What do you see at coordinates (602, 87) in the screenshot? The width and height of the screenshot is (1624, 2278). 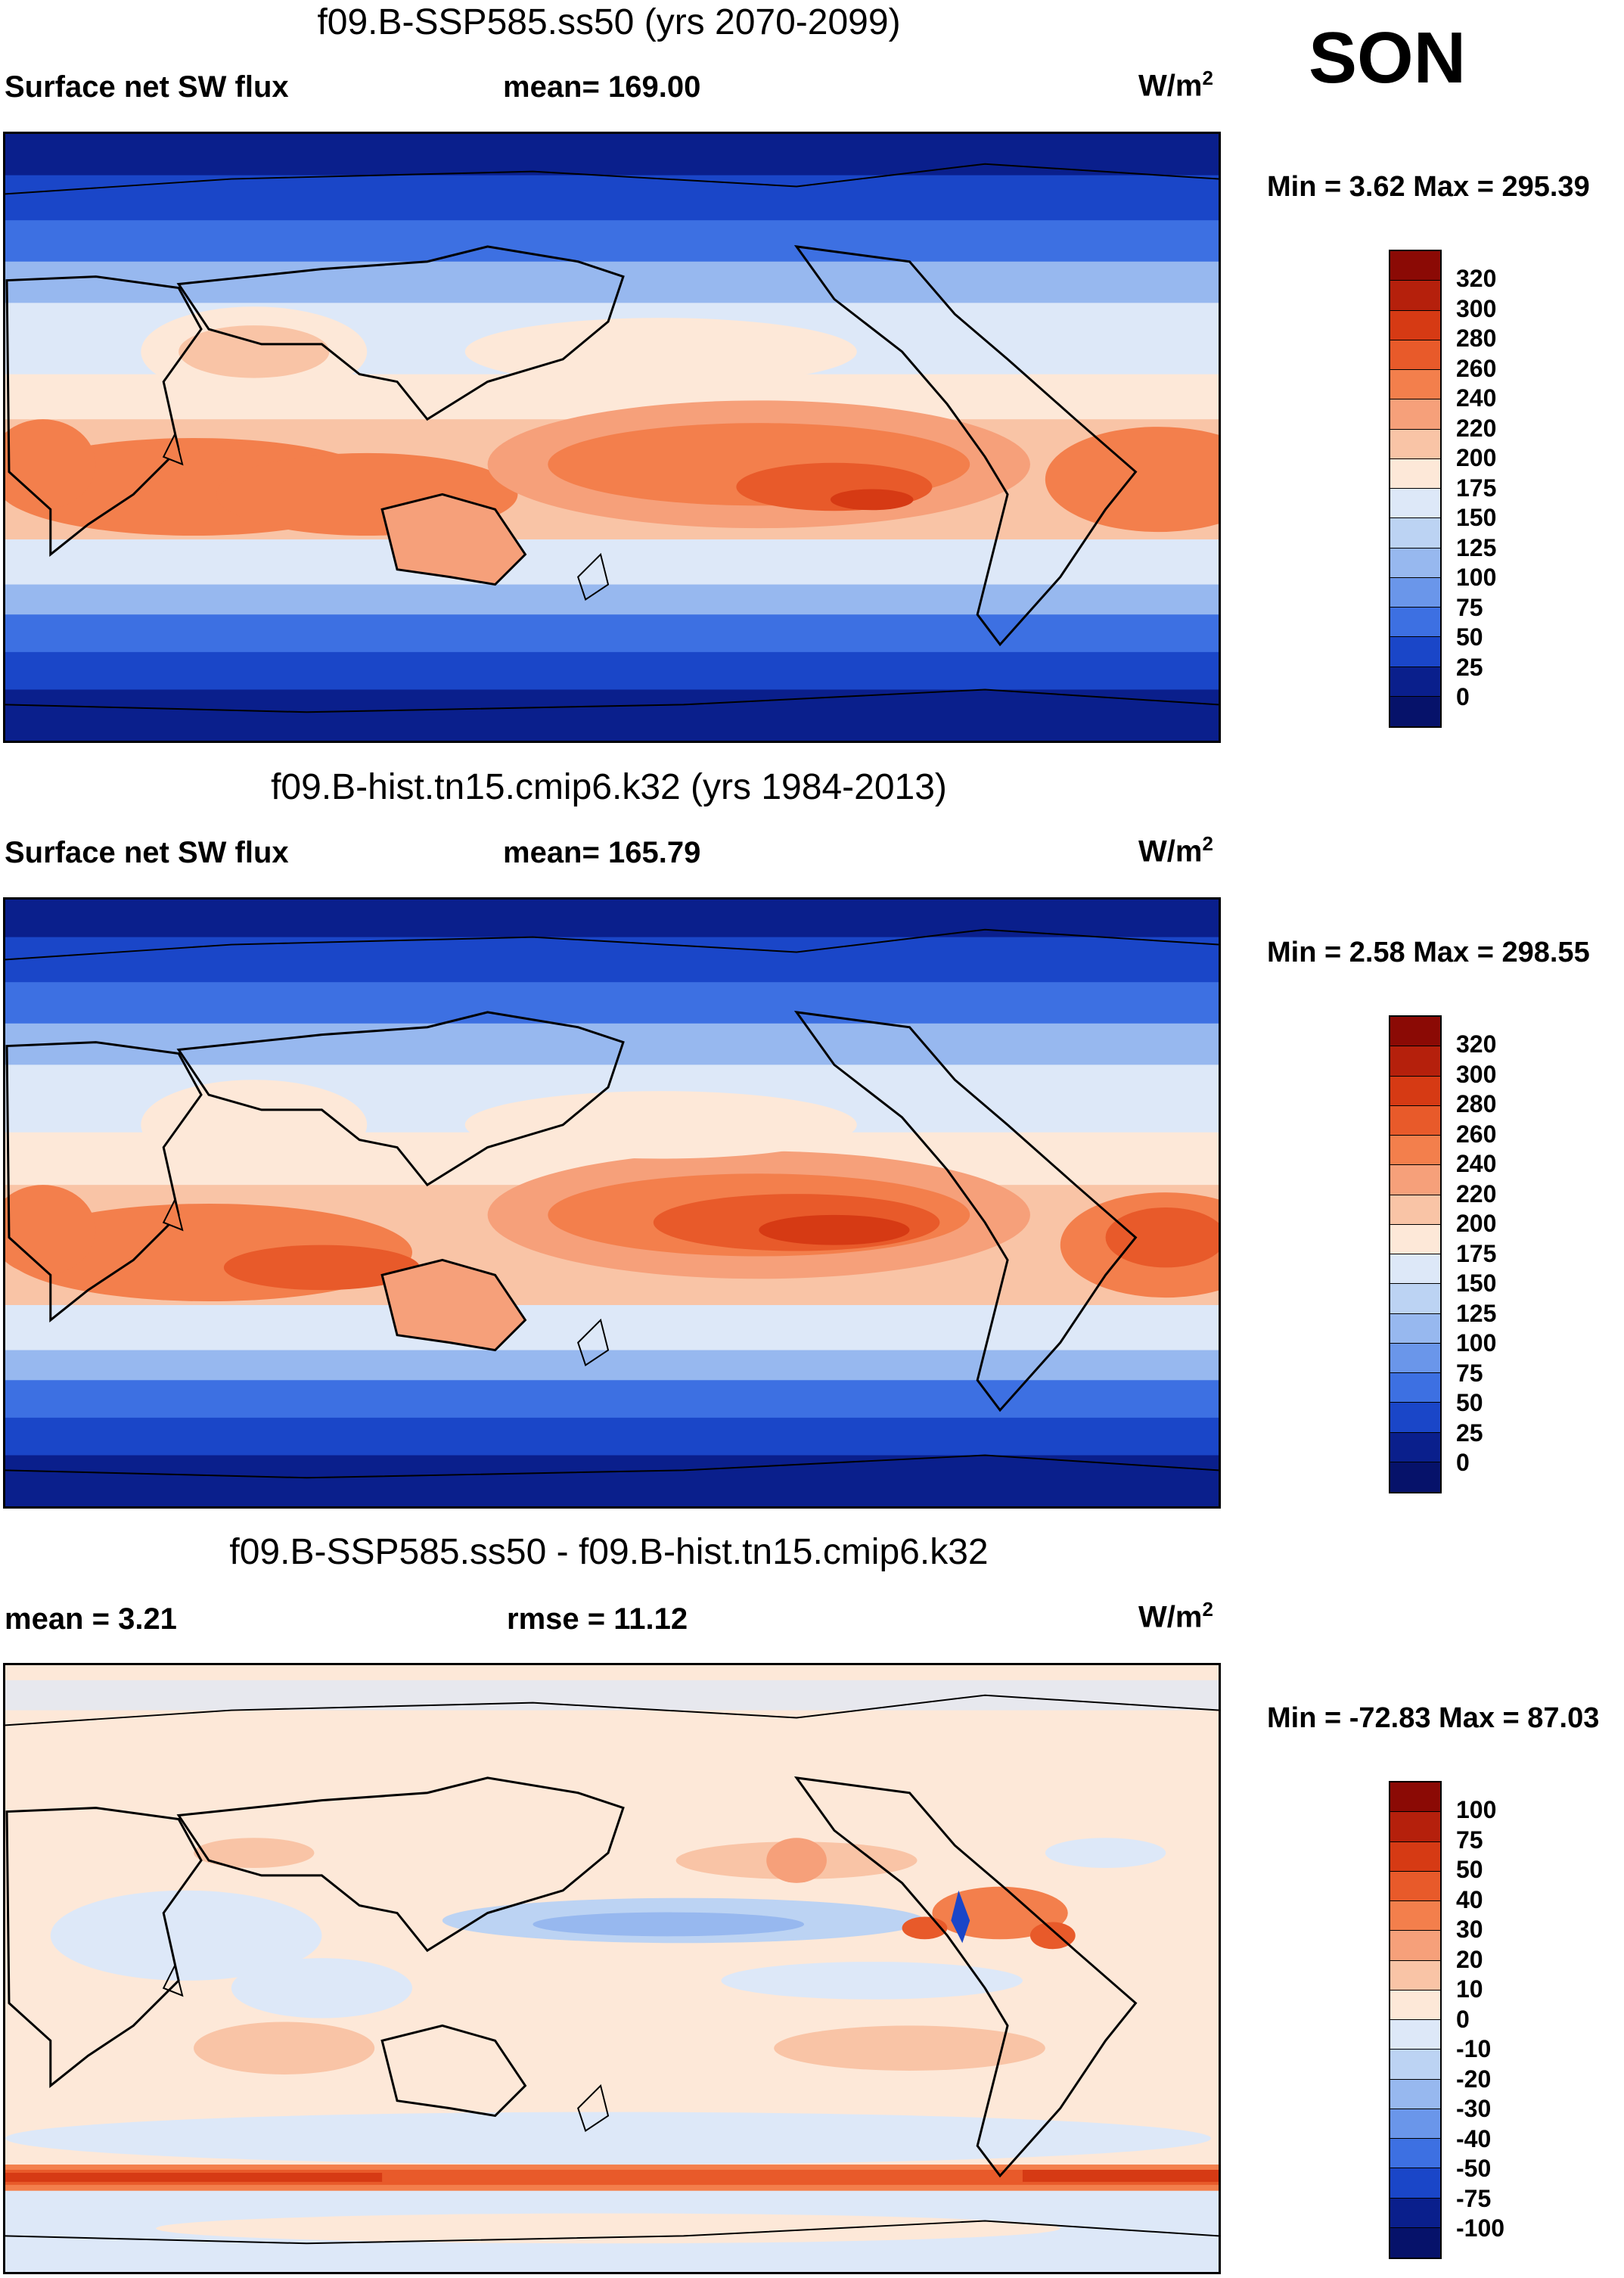 I see `panel1-mean-label: mean= 169.00` at bounding box center [602, 87].